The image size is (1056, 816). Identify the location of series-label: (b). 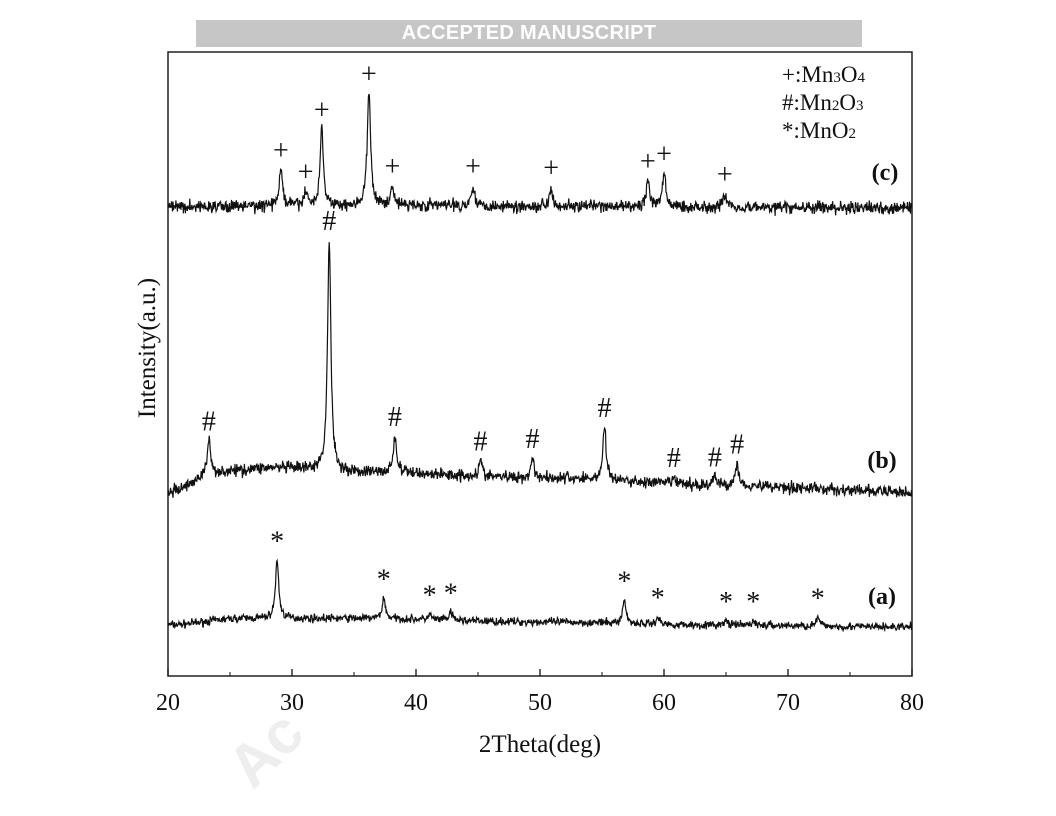
(881, 461).